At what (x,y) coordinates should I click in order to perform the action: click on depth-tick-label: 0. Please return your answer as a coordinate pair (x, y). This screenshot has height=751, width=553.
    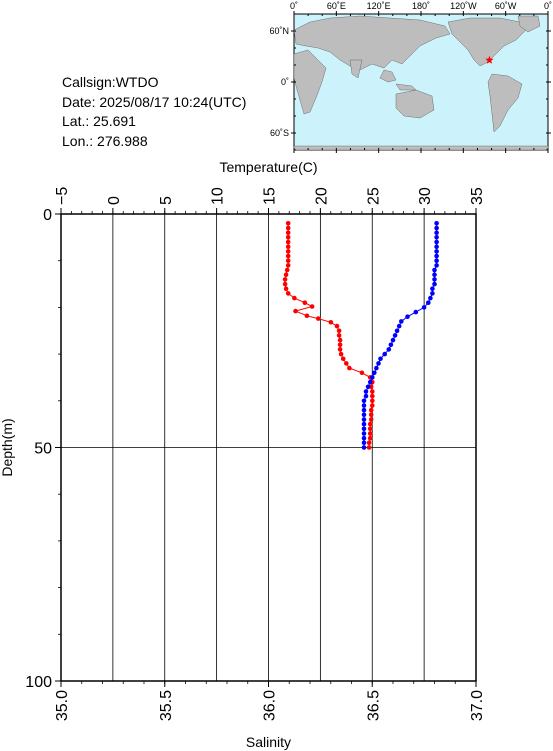
    Looking at the image, I should click on (47, 215).